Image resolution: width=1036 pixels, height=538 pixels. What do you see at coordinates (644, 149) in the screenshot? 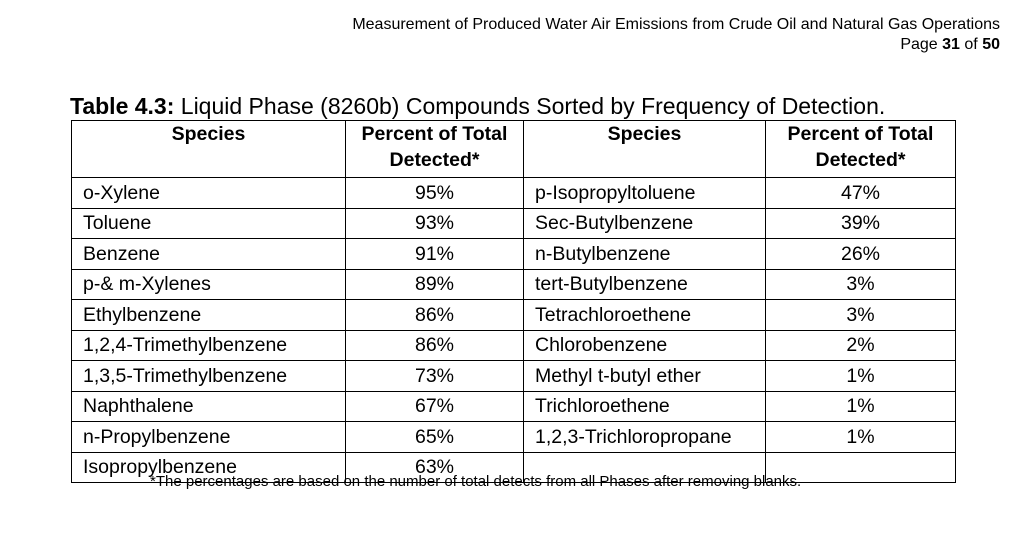
I see `header-species-2: Species` at bounding box center [644, 149].